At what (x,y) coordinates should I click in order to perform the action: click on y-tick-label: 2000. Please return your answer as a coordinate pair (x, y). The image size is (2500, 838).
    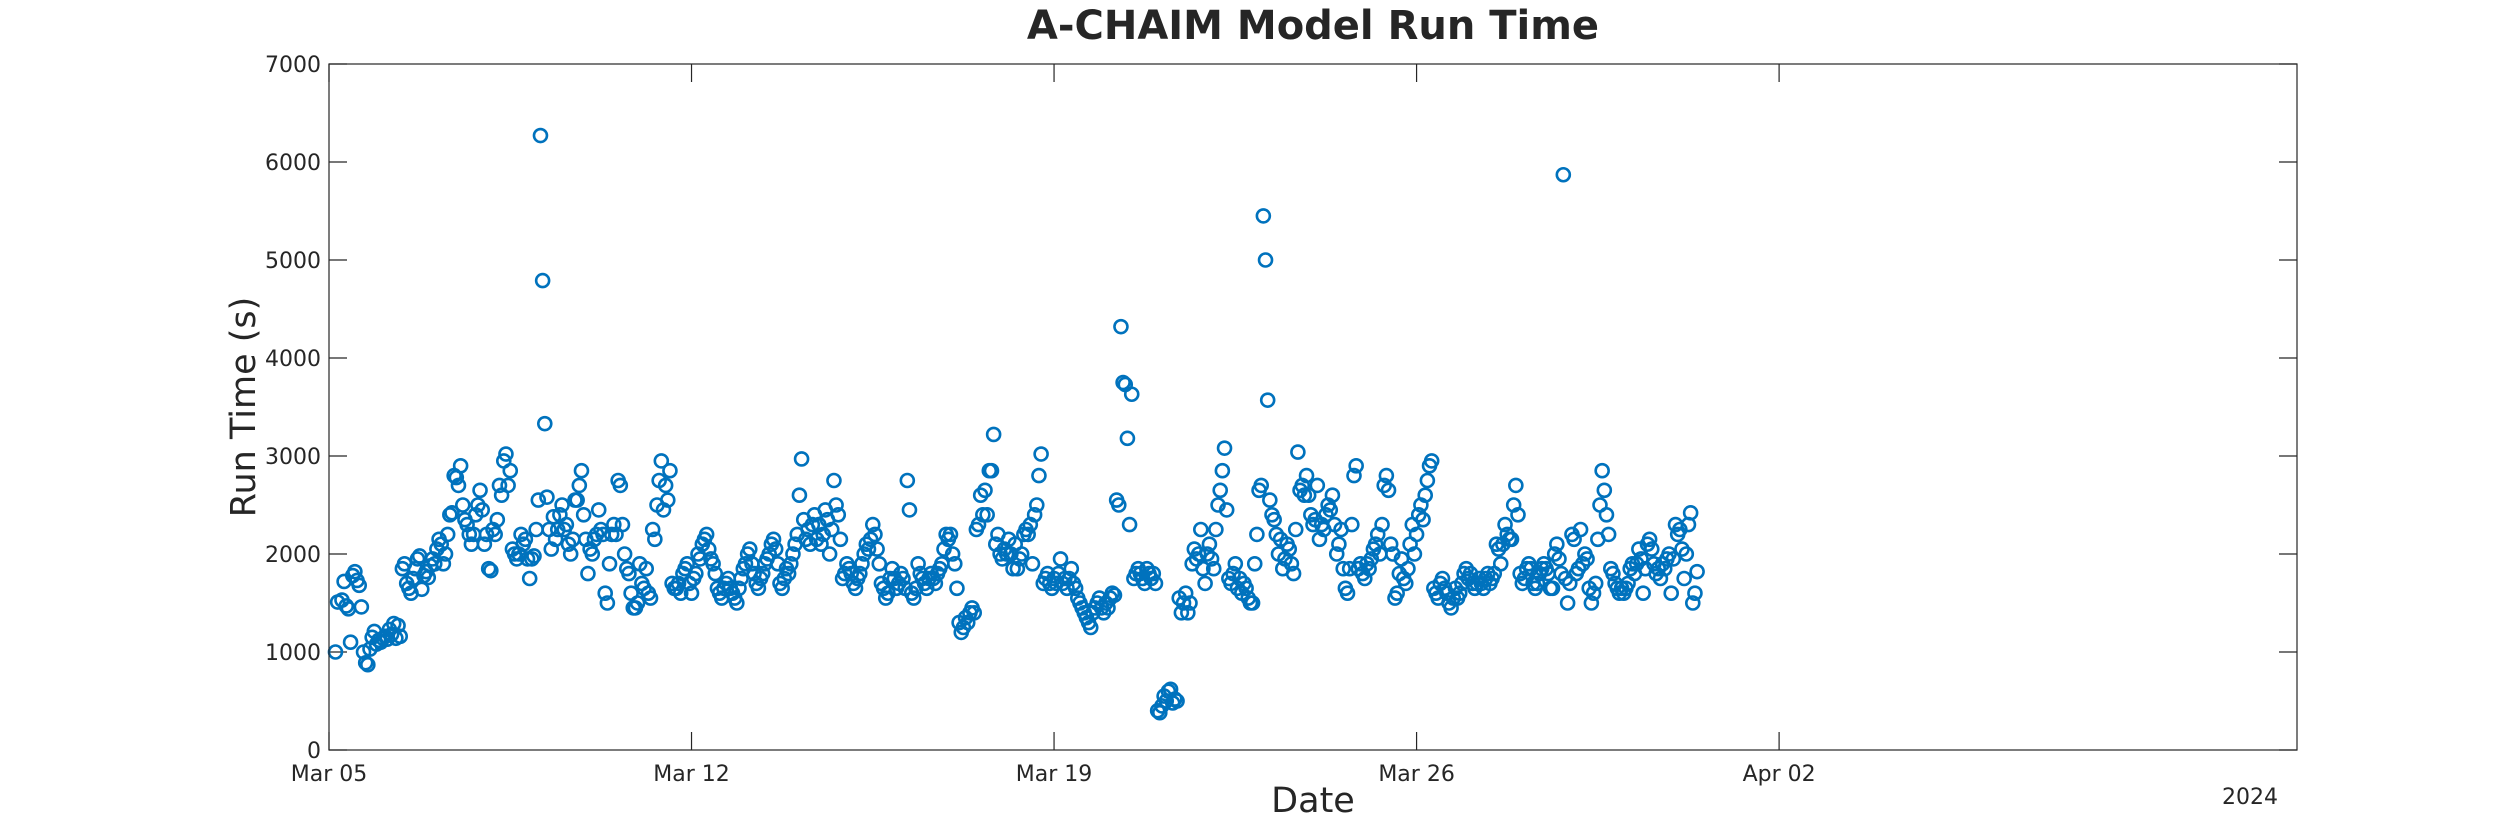
    Looking at the image, I should click on (293, 555).